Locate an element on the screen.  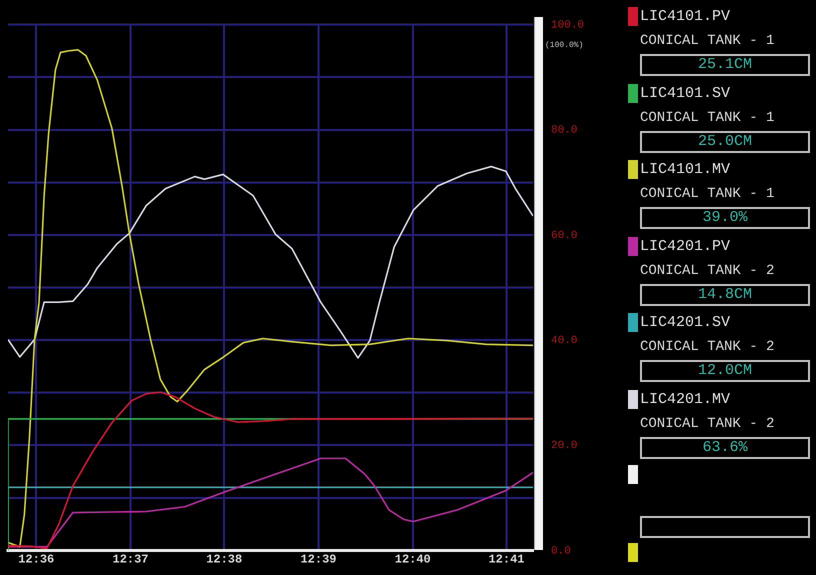
text: (100.0%) is located at coordinates (564, 45).